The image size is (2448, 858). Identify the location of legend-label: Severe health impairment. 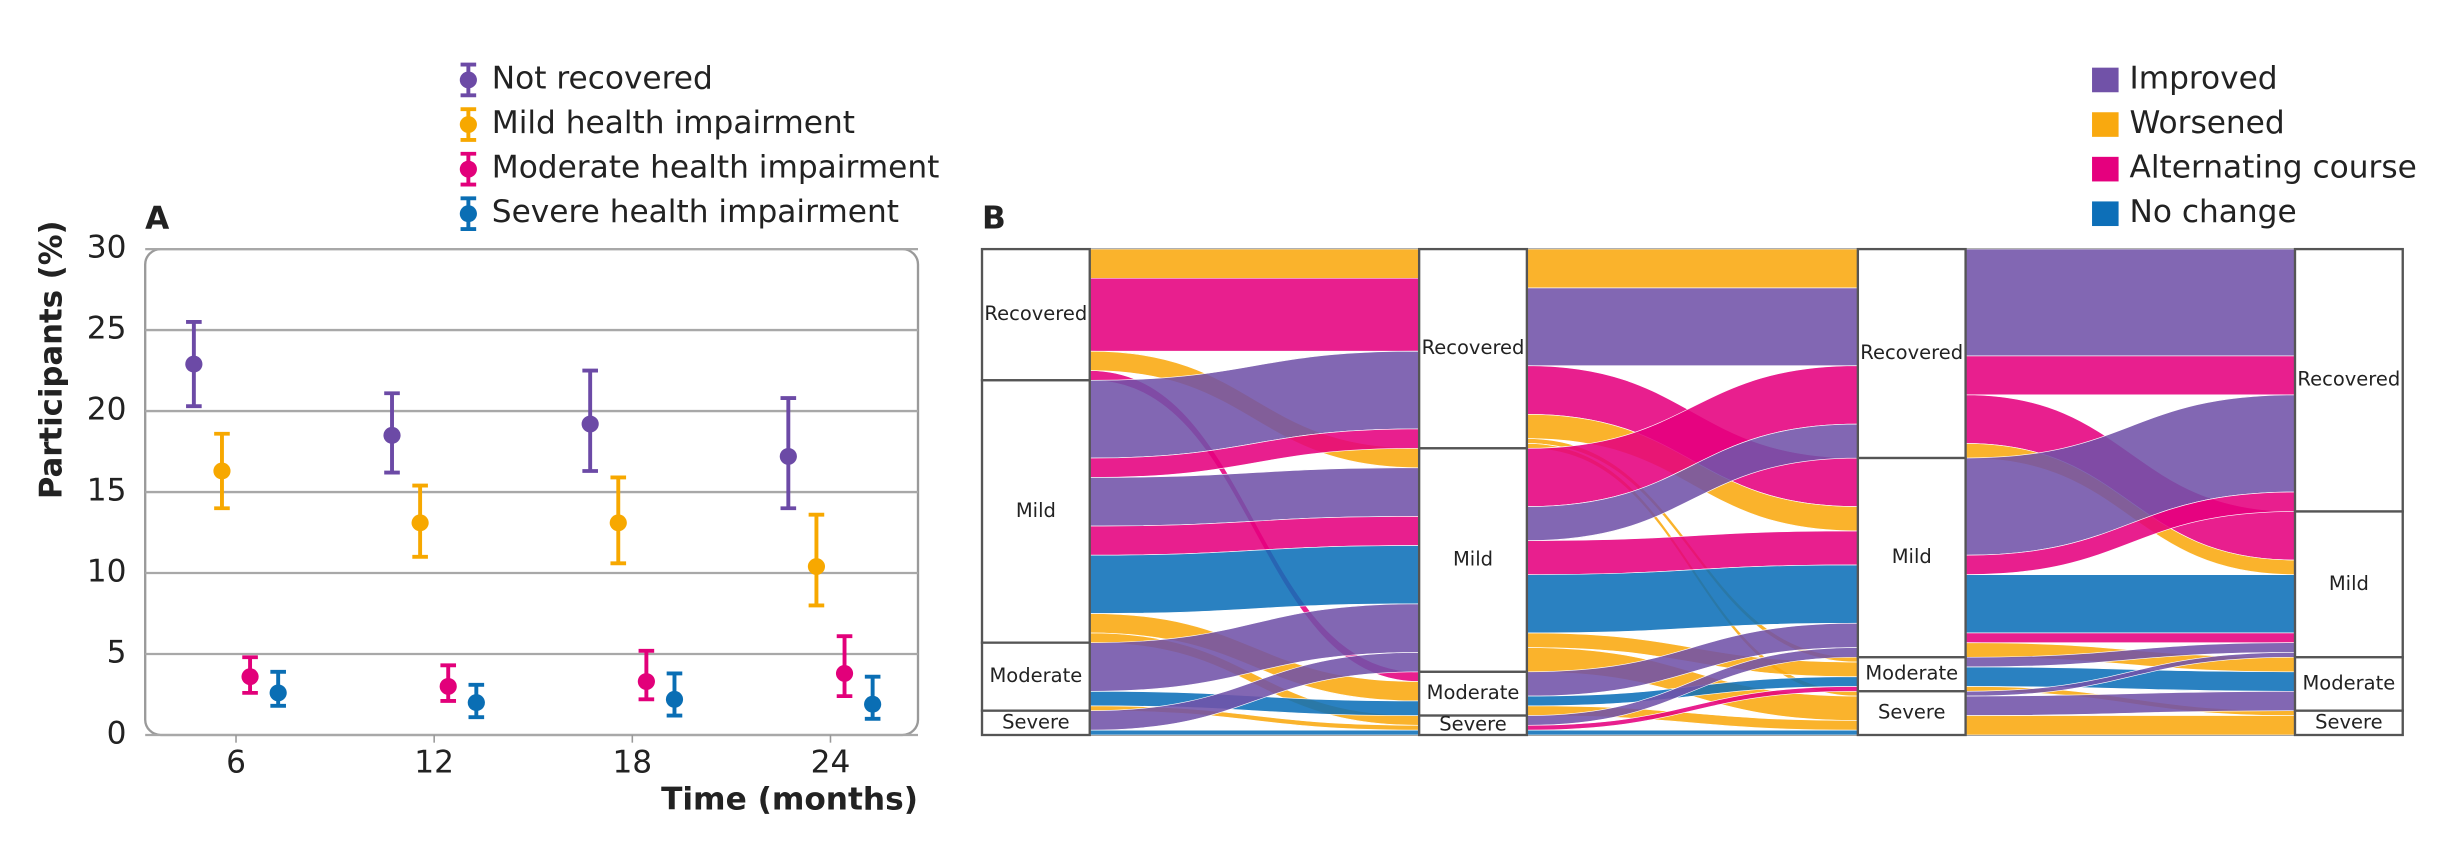
(695, 212).